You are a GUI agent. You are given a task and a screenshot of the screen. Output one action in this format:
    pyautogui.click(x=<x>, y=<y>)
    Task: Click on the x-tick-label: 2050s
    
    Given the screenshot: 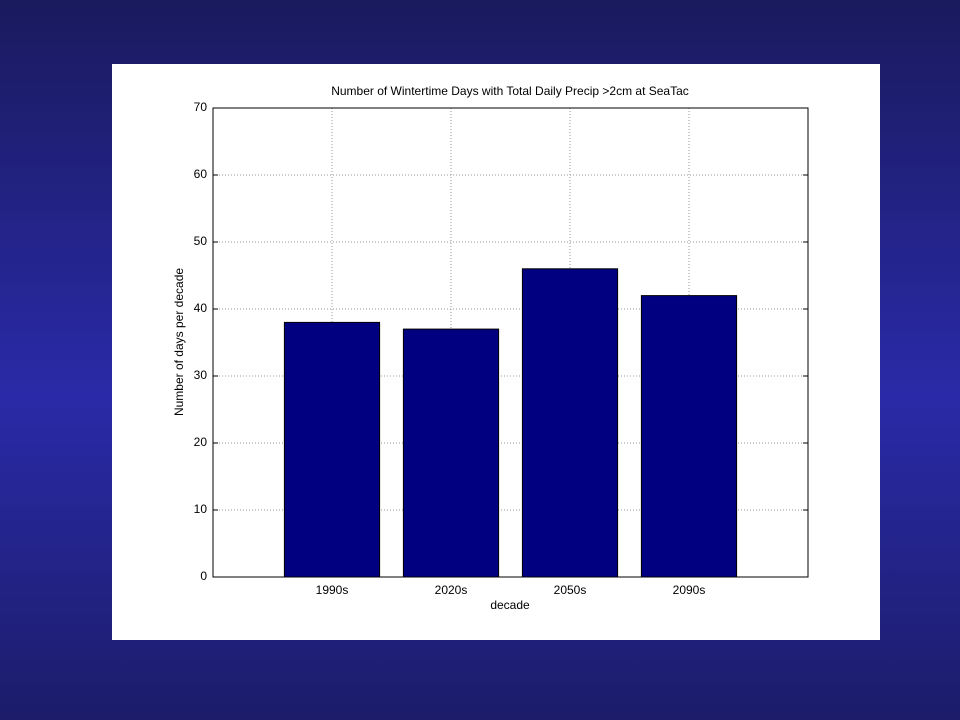 What is the action you would take?
    pyautogui.click(x=570, y=590)
    